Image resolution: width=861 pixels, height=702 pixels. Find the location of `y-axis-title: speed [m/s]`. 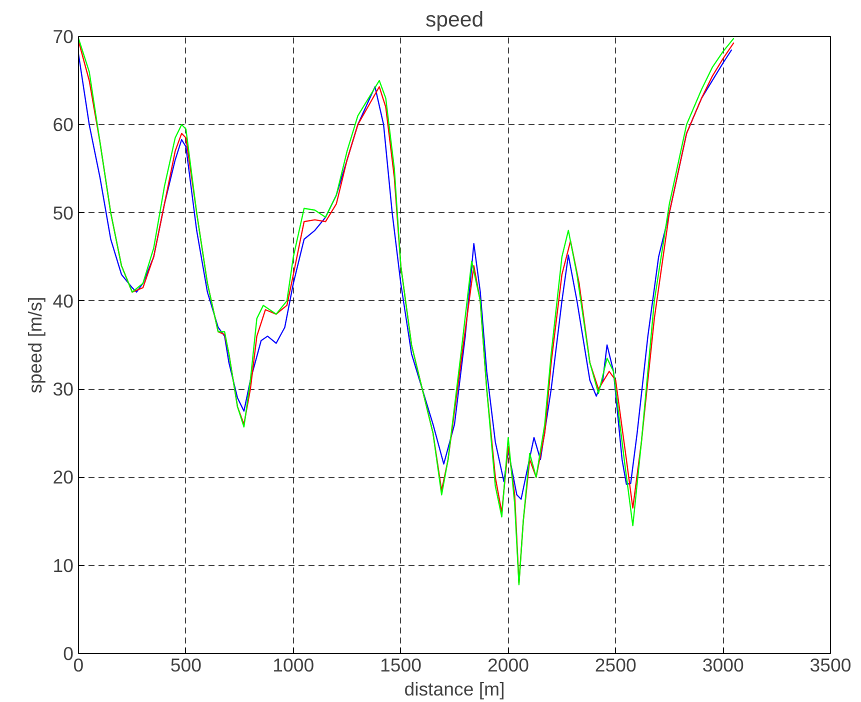

y-axis-title: speed [m/s] is located at coordinates (35, 345).